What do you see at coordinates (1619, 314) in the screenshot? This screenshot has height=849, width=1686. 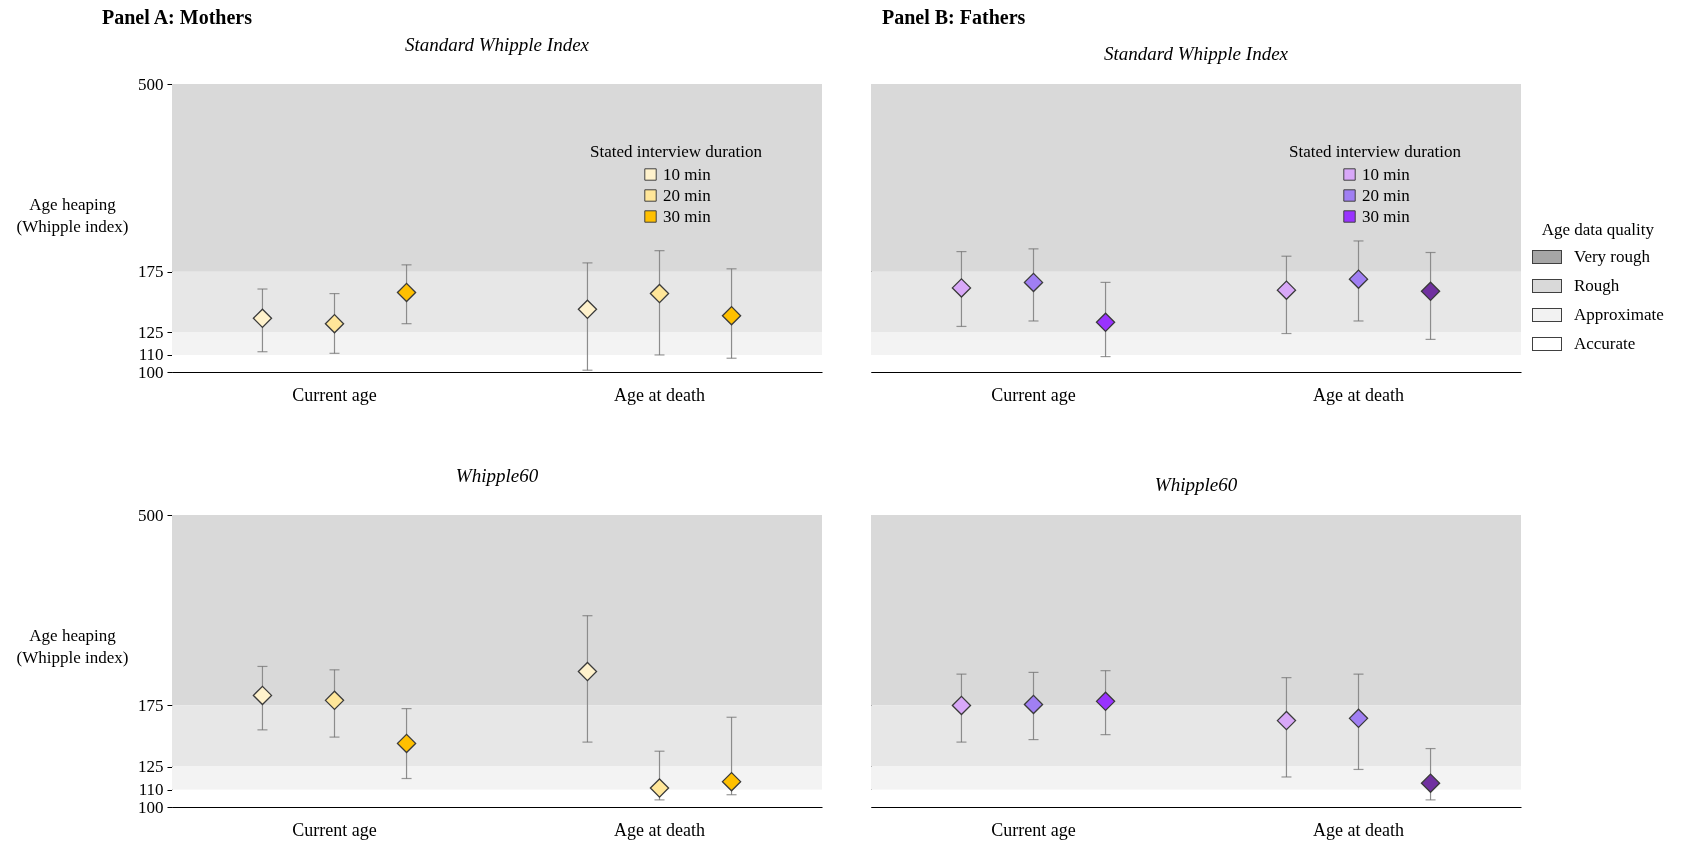 I see `category-label: Approximate` at bounding box center [1619, 314].